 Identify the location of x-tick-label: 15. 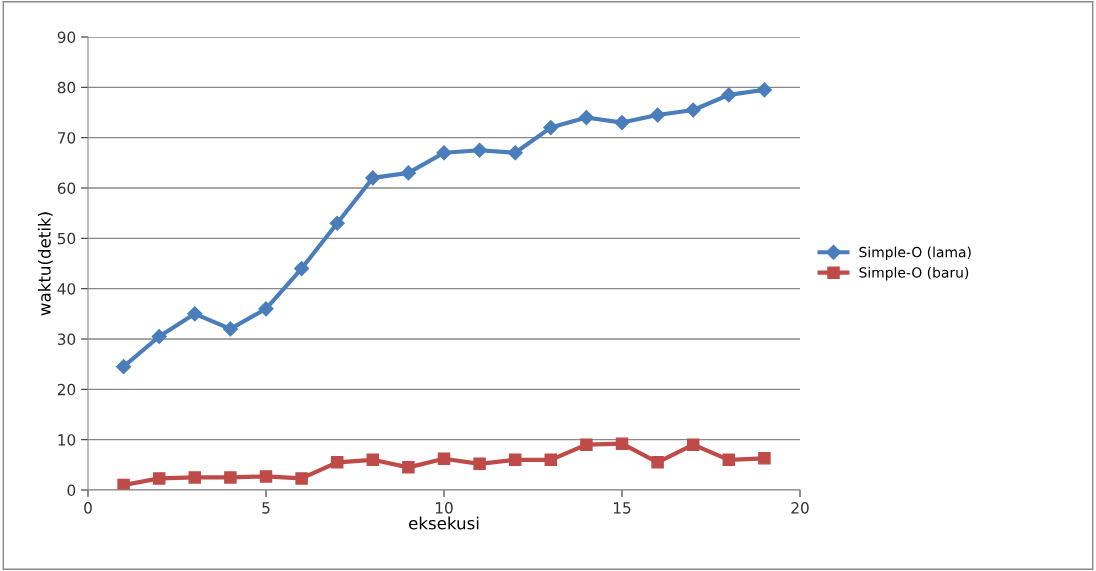
(622, 508).